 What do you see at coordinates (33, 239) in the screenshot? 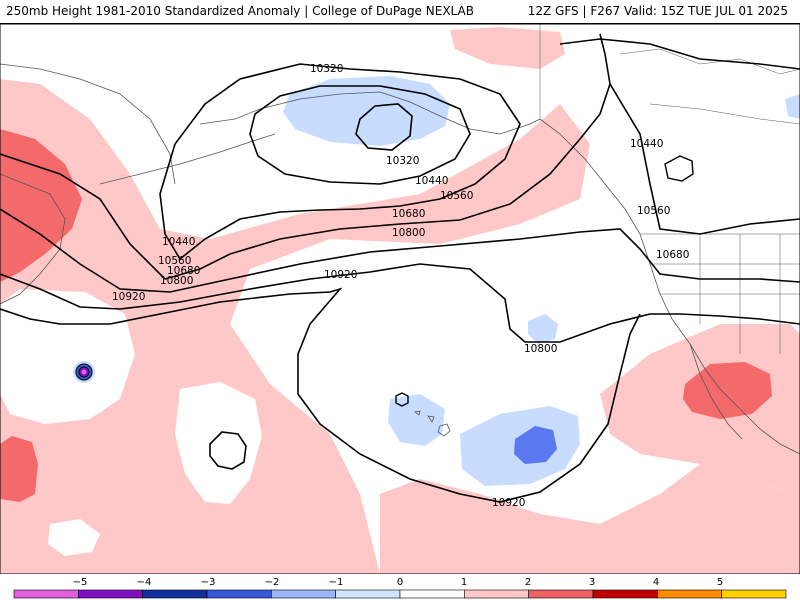
I see `kamchatka-coast` at bounding box center [33, 239].